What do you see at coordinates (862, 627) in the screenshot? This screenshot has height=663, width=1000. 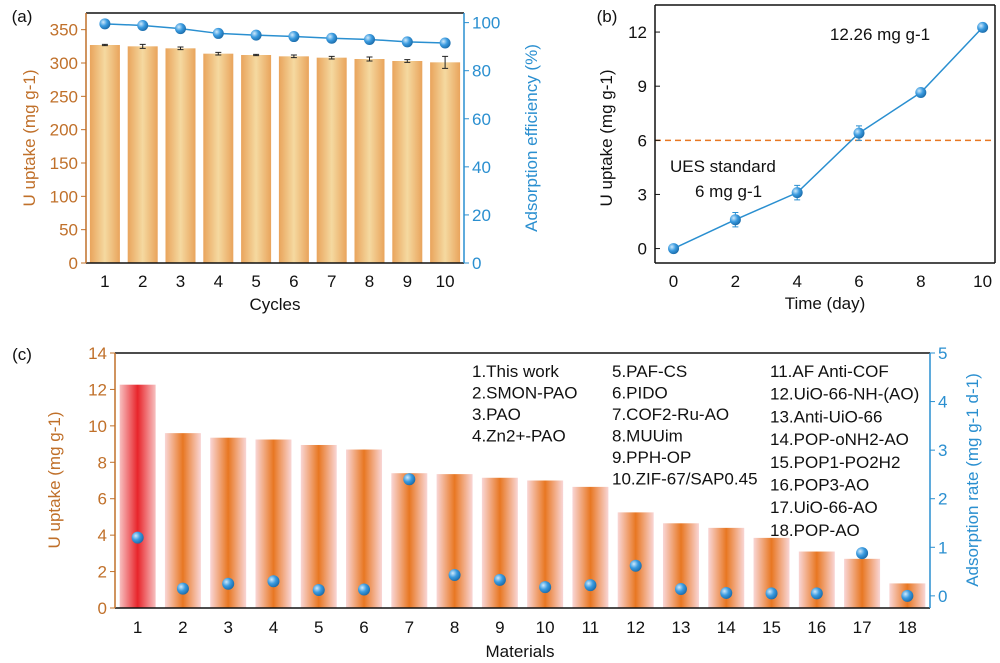 I see `x-tick-c: 17` at bounding box center [862, 627].